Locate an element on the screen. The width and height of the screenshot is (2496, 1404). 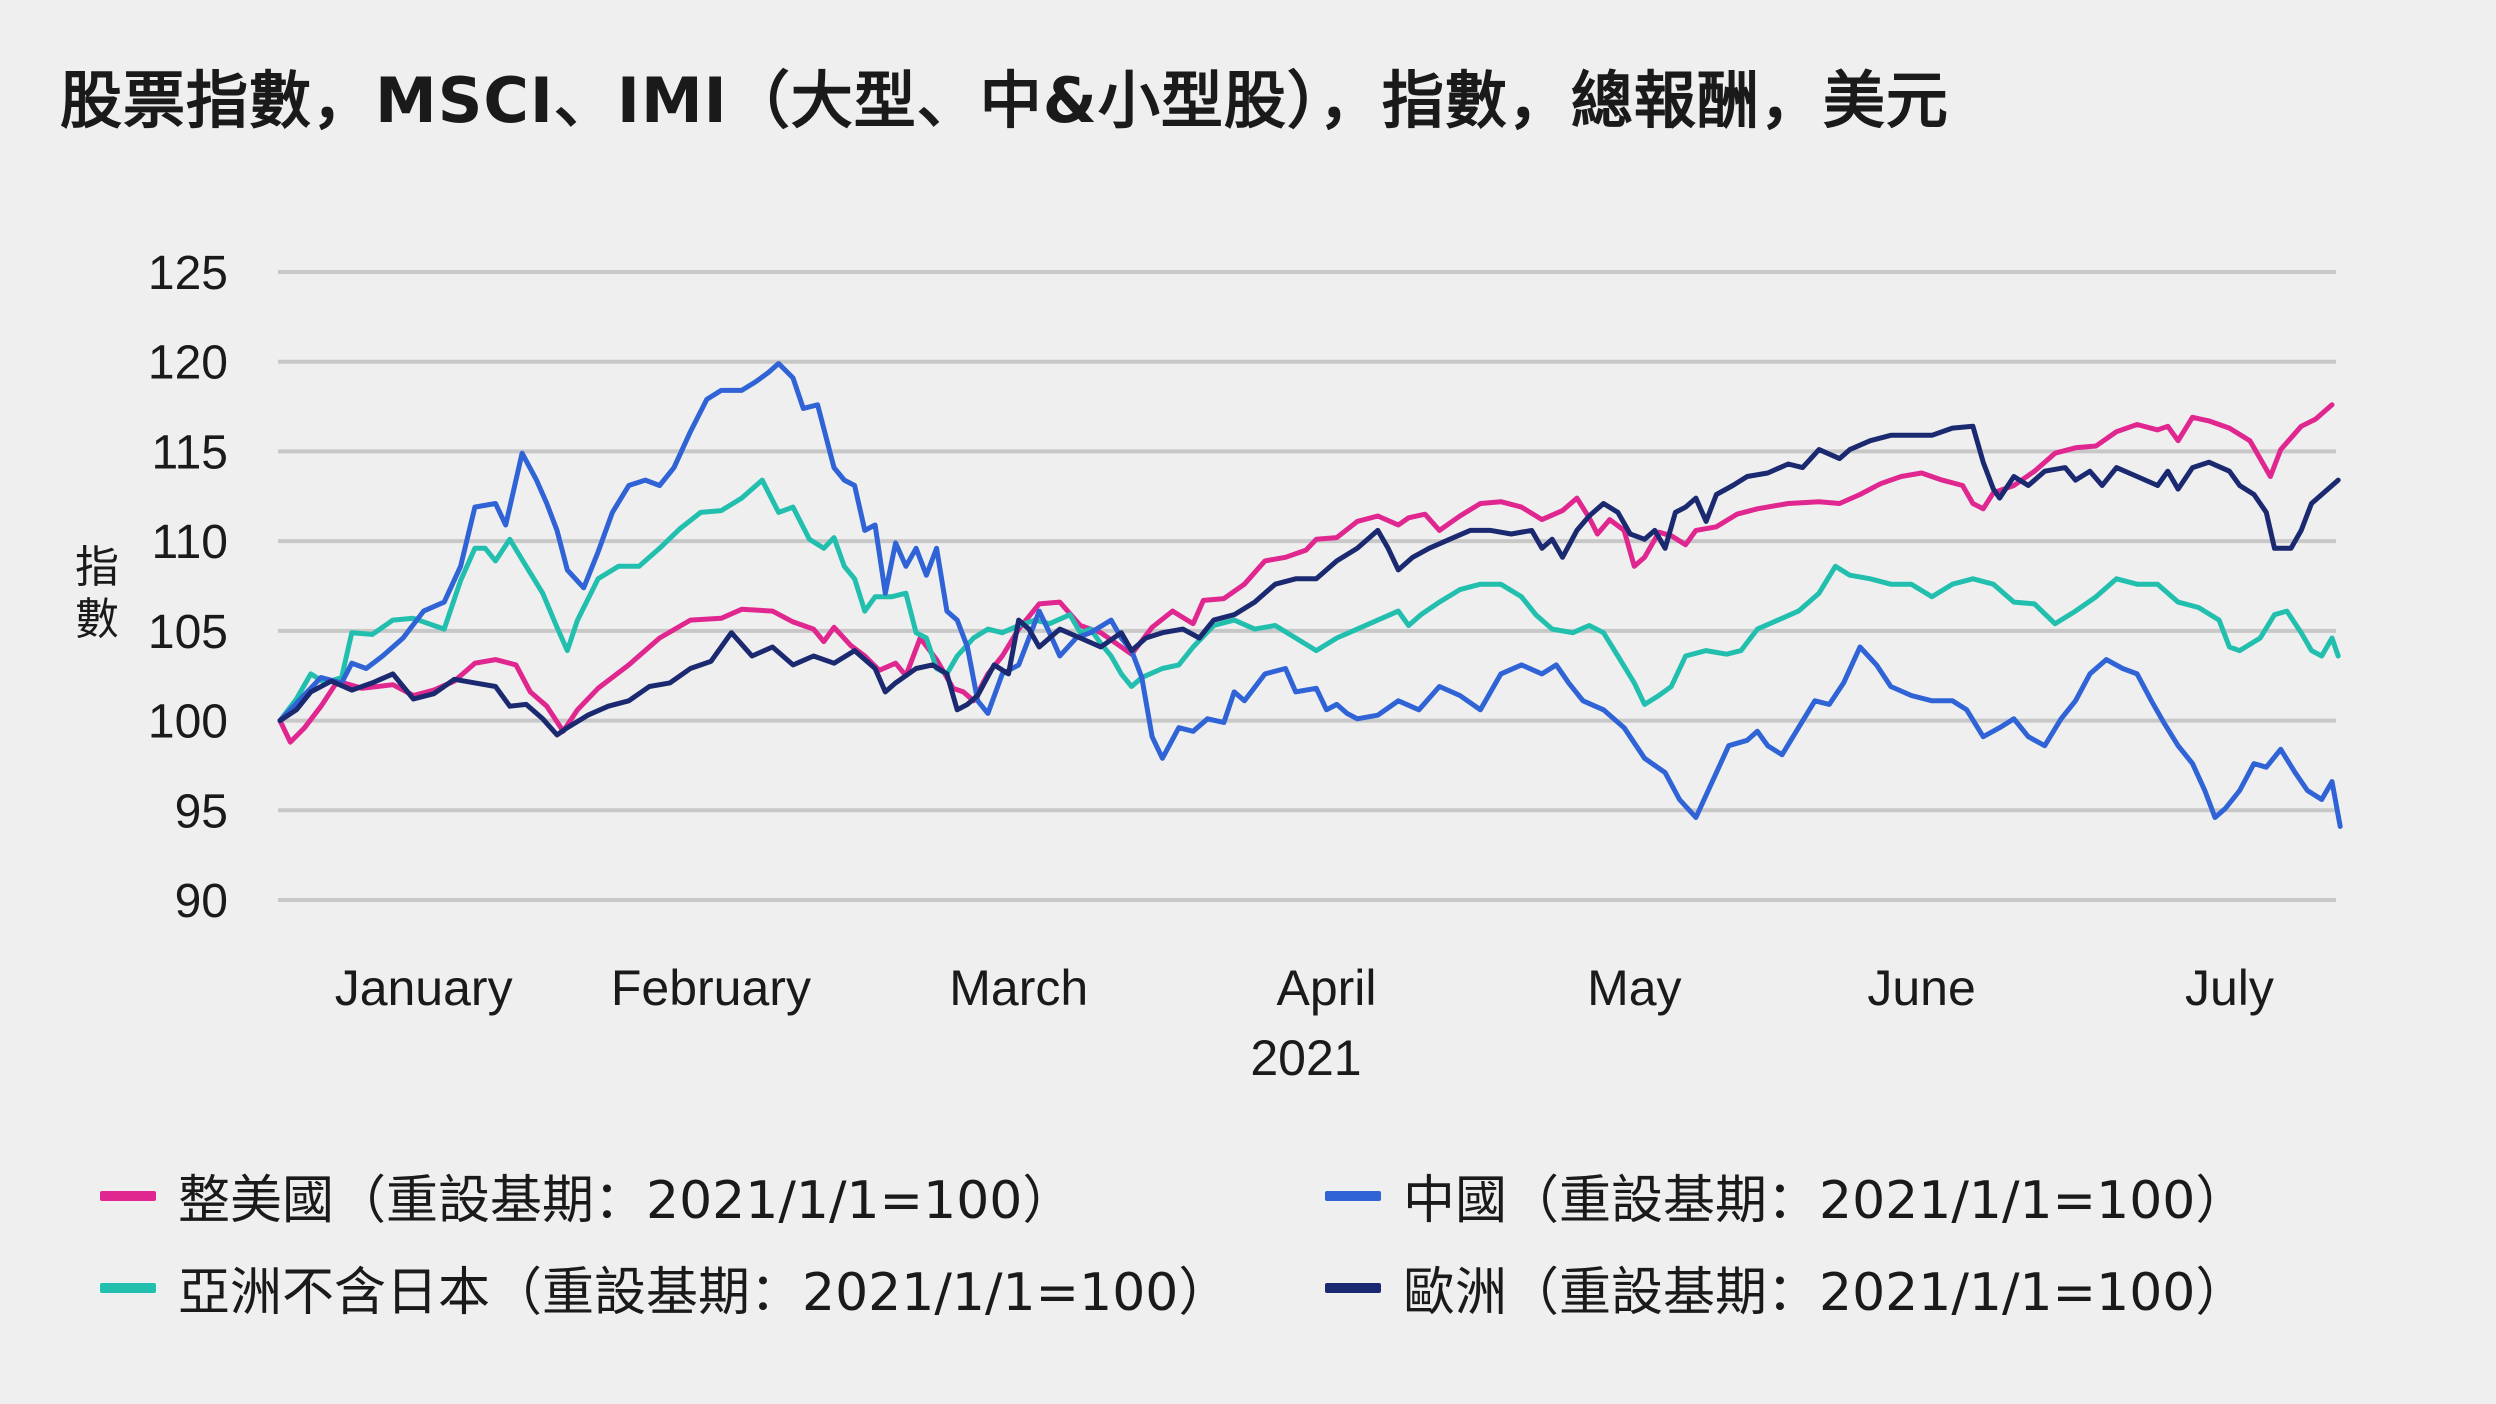
x-tick-label: May is located at coordinates (1634, 988).